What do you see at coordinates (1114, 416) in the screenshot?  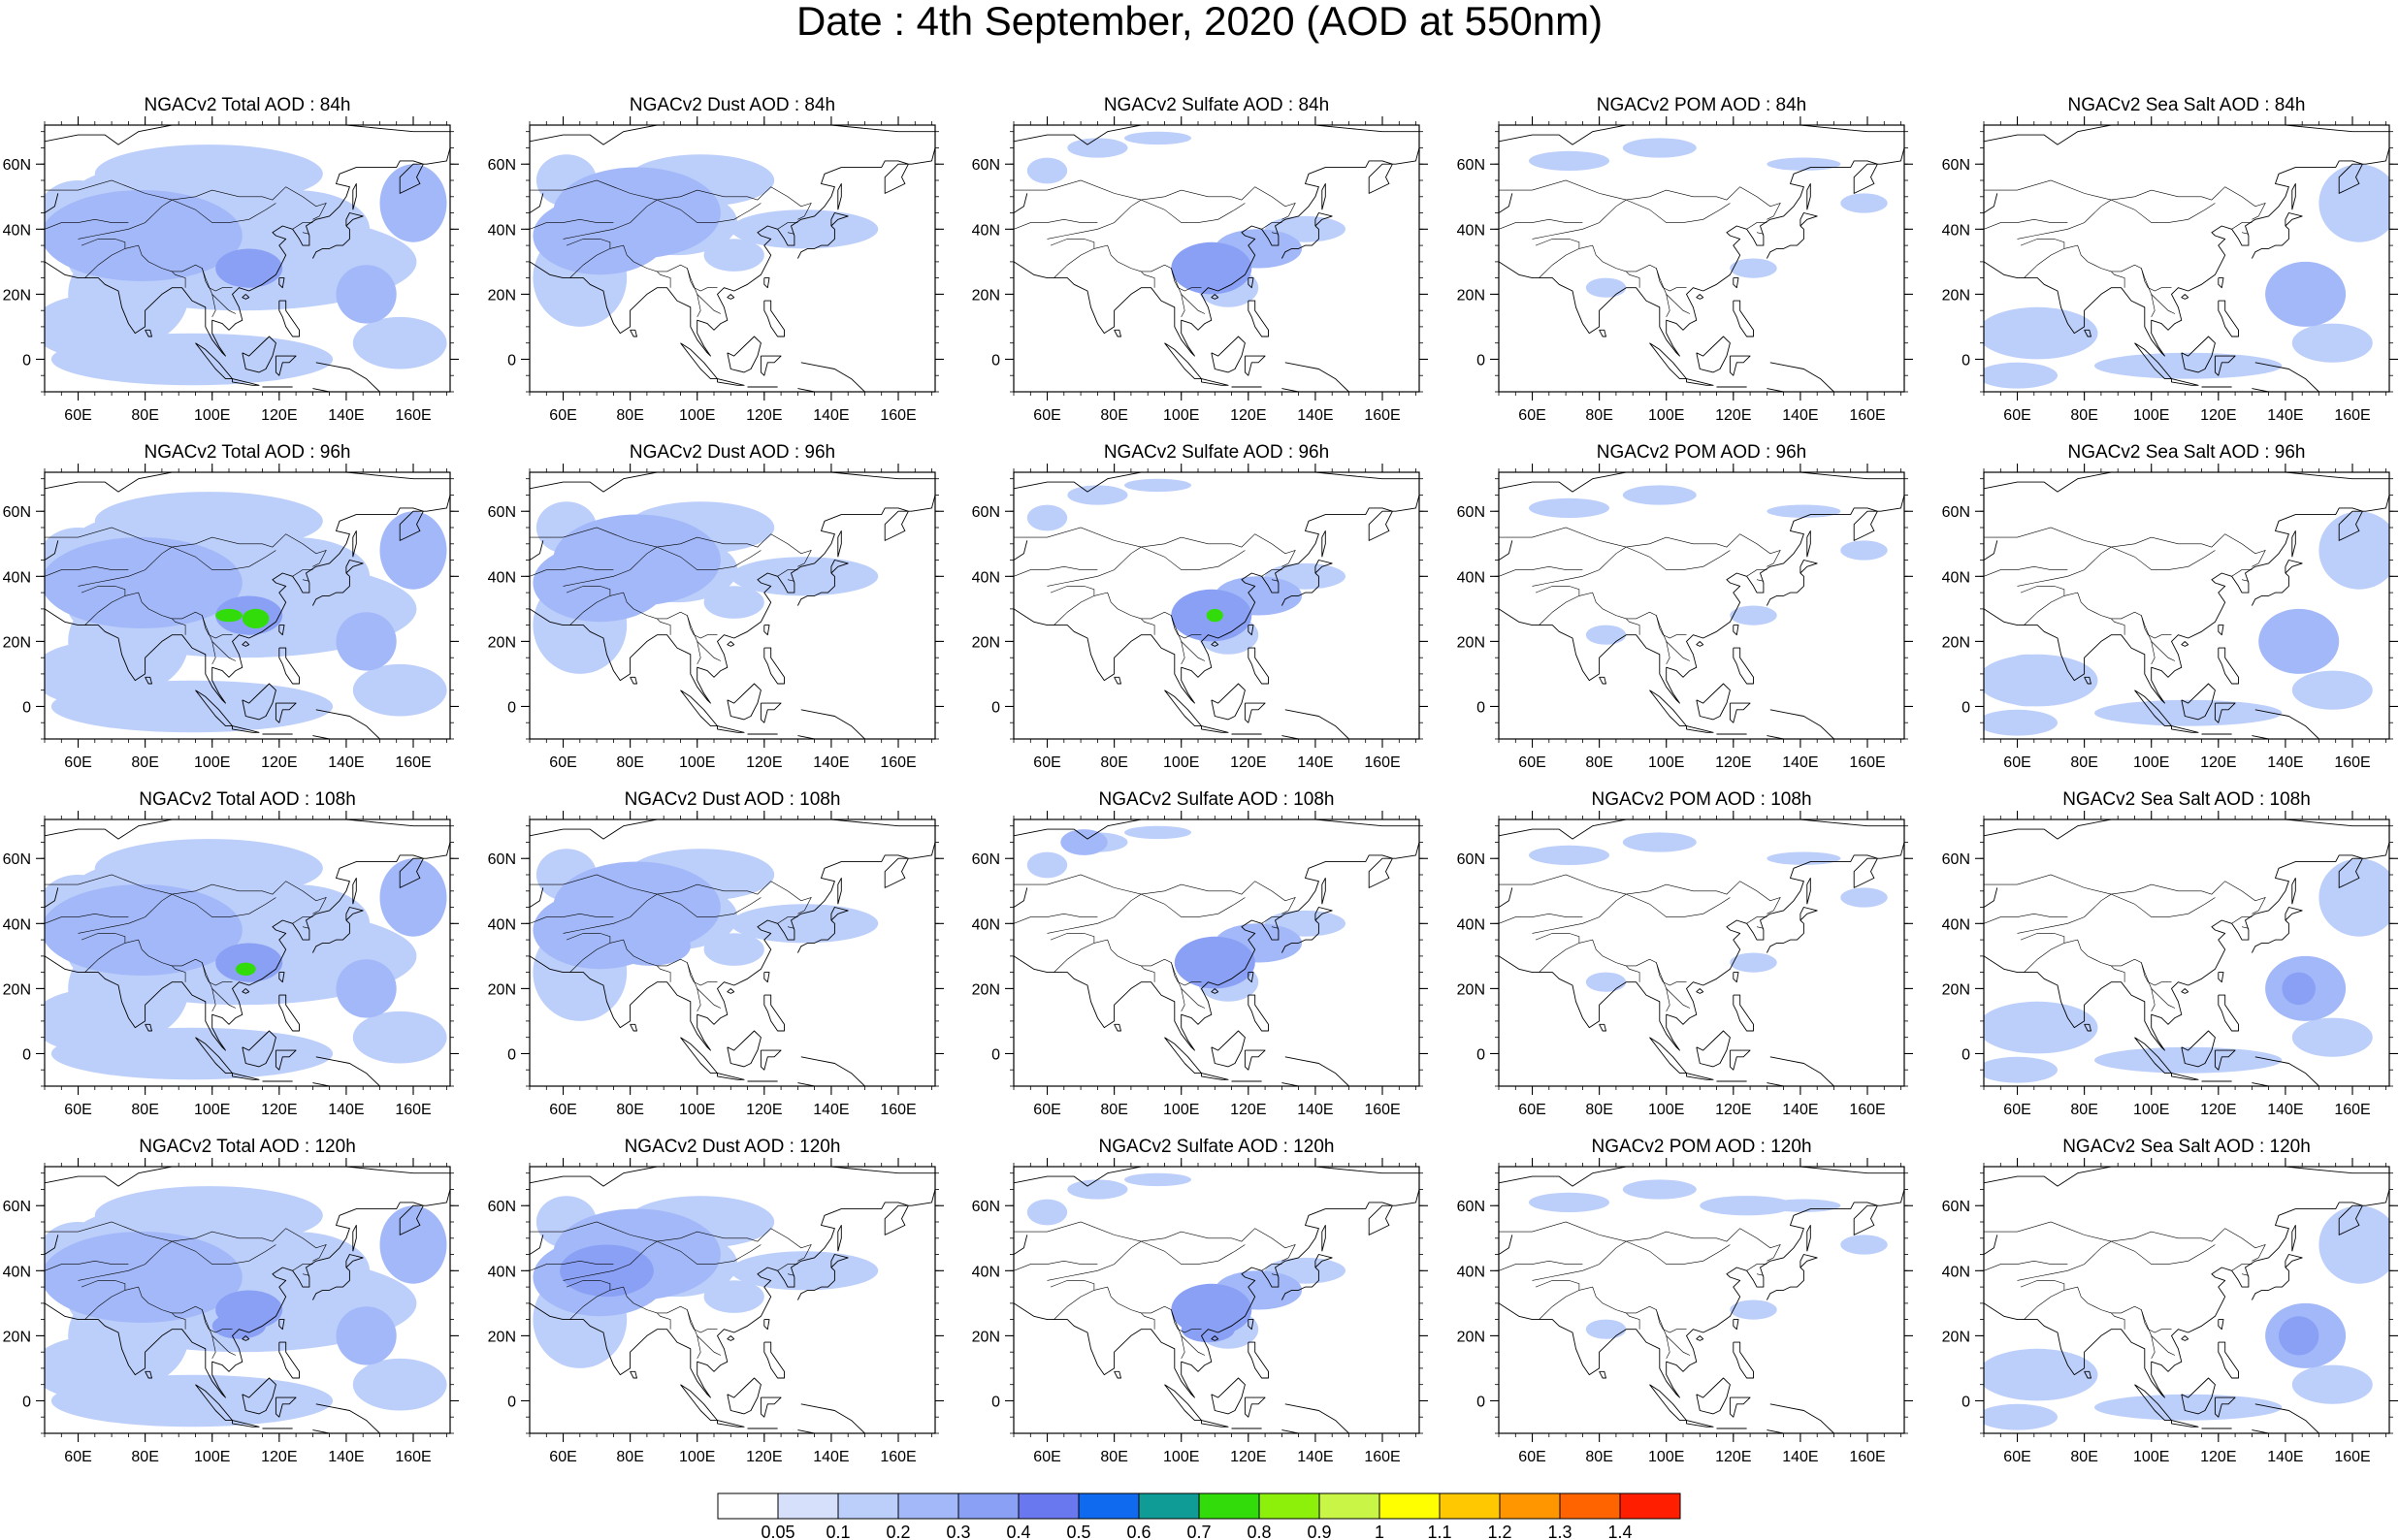 I see `lon-tick-label: 80E` at bounding box center [1114, 416].